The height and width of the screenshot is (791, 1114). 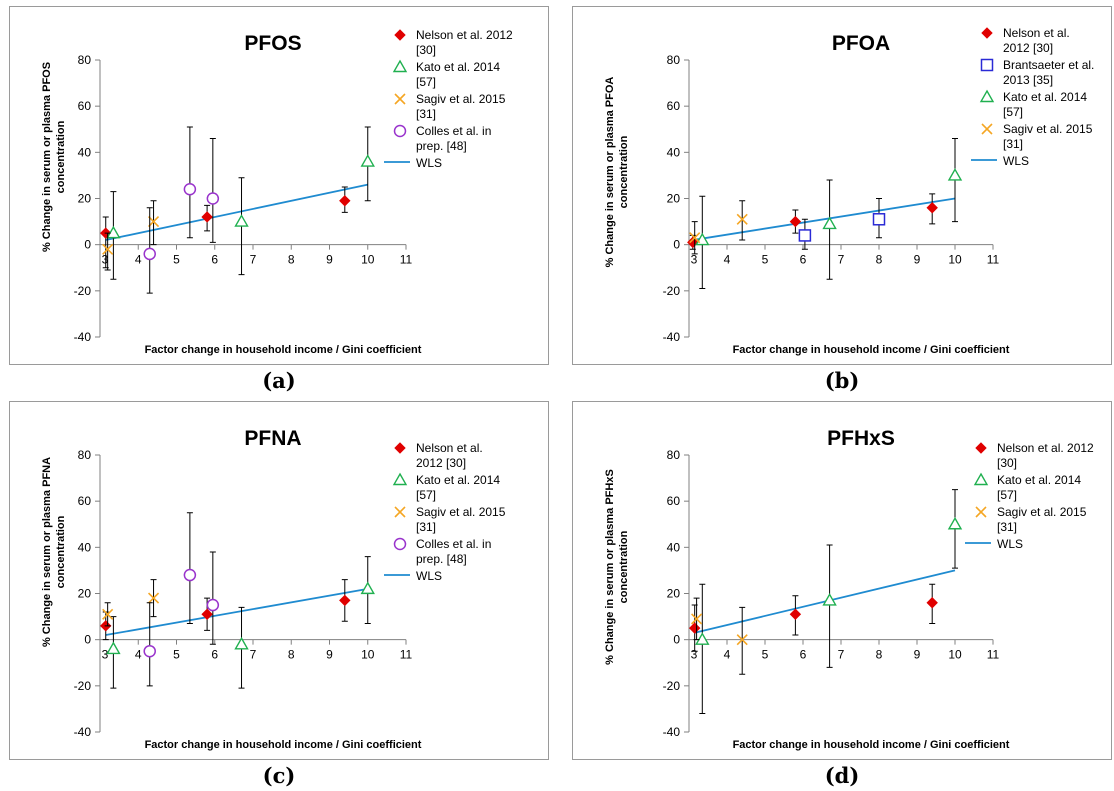 I want to click on data-point-brantsaeter, so click(x=805, y=235).